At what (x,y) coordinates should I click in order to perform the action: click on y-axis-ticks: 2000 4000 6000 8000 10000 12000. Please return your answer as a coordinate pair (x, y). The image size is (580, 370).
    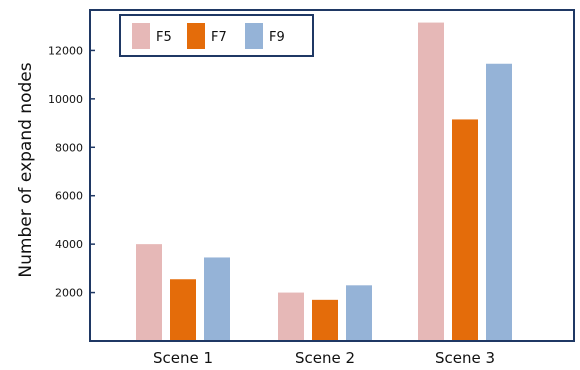
    Looking at the image, I should click on (71, 172).